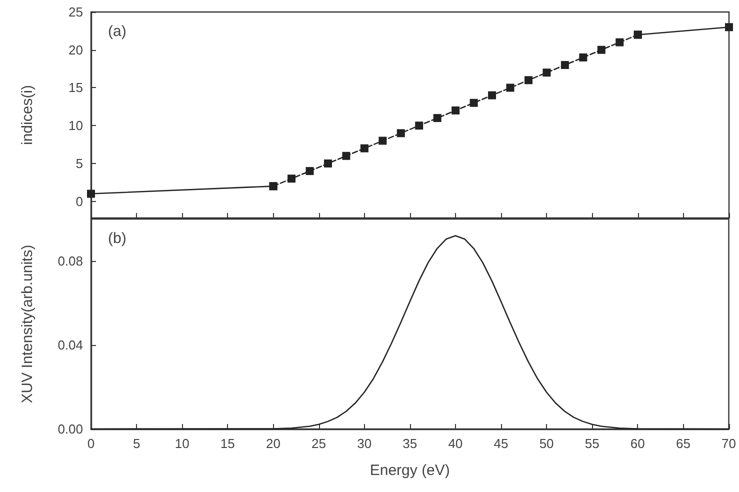 This screenshot has width=739, height=492. Describe the element at coordinates (227, 443) in the screenshot. I see `x-tick-label: 15` at that location.